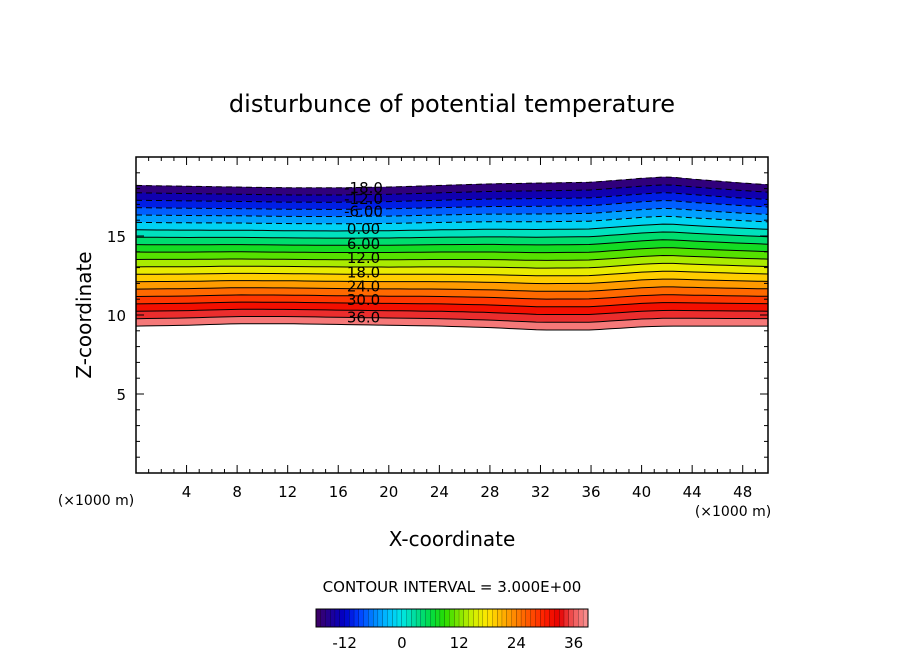 Image resolution: width=904 pixels, height=654 pixels. Describe the element at coordinates (187, 492) in the screenshot. I see `x-tick-label: 4` at that location.